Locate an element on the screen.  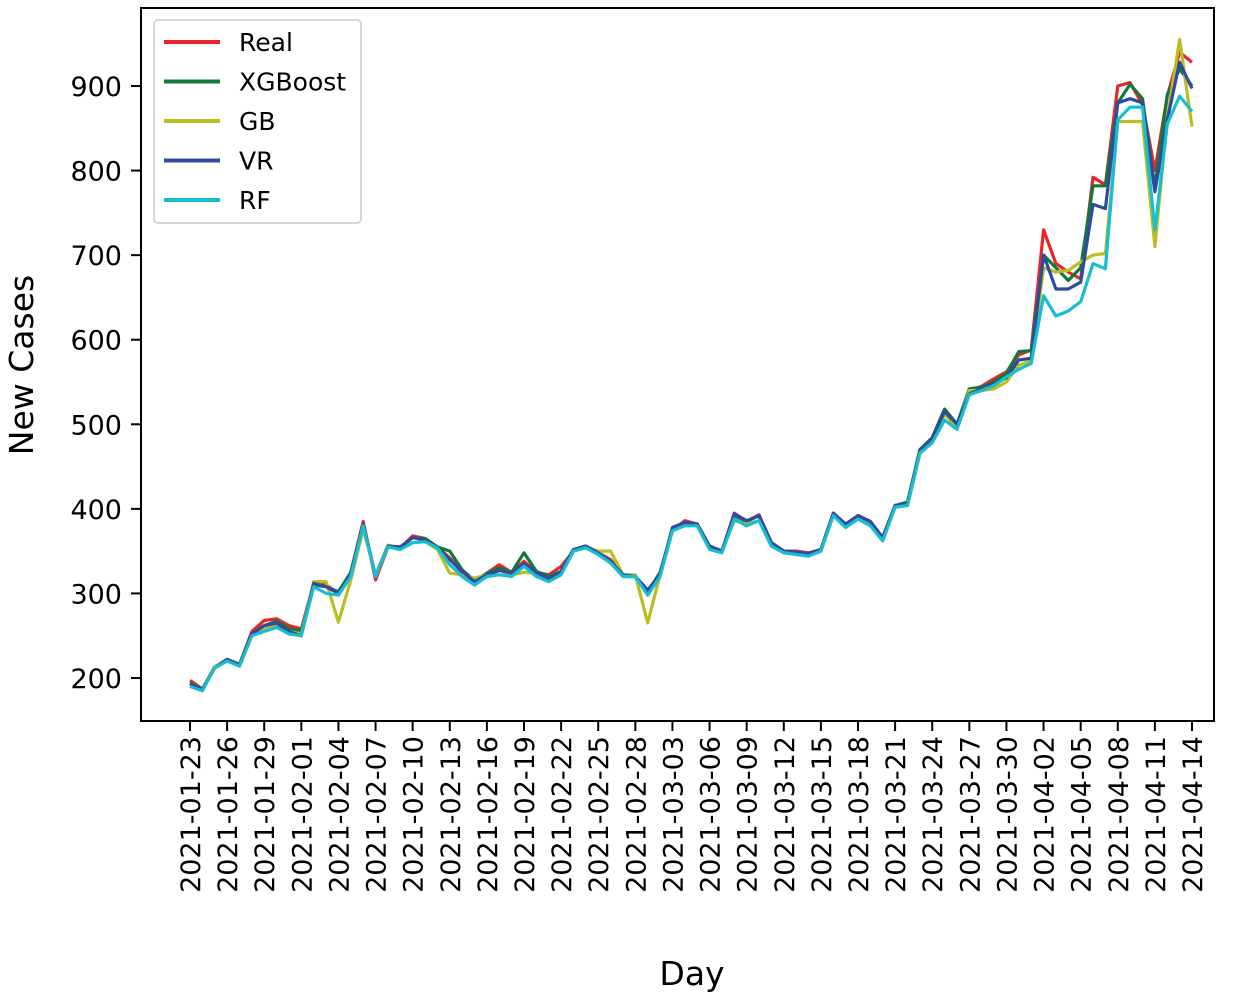
y-axis-title: New Cases is located at coordinates (21, 365).